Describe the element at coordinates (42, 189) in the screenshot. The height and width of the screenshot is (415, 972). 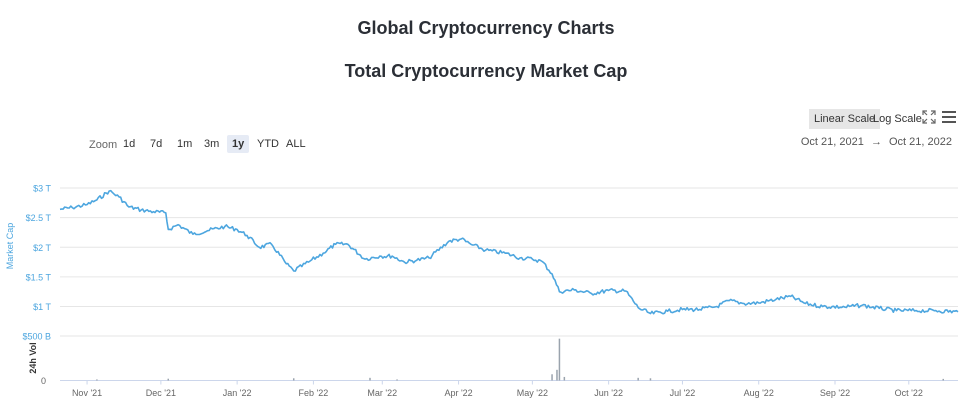
I see `y-tick-label: $3 T` at that location.